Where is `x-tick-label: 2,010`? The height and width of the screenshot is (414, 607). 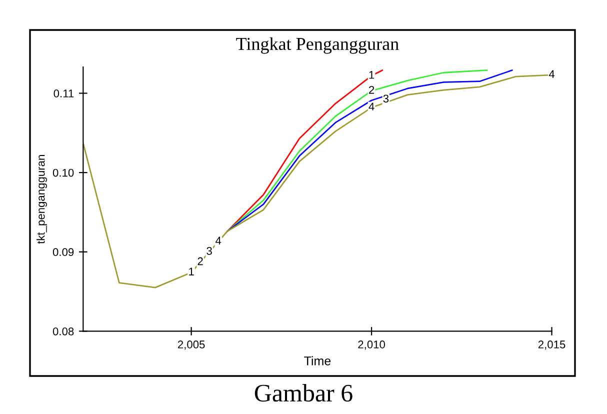
x-tick-label: 2,010 is located at coordinates (371, 345).